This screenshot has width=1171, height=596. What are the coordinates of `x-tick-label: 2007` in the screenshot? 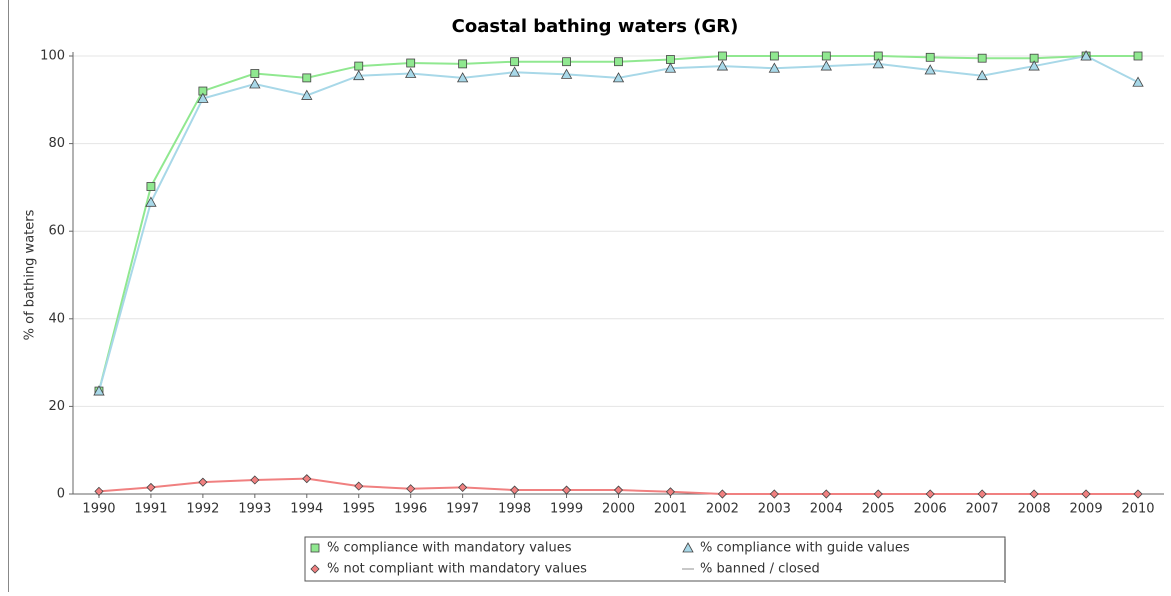 It's located at (982, 509).